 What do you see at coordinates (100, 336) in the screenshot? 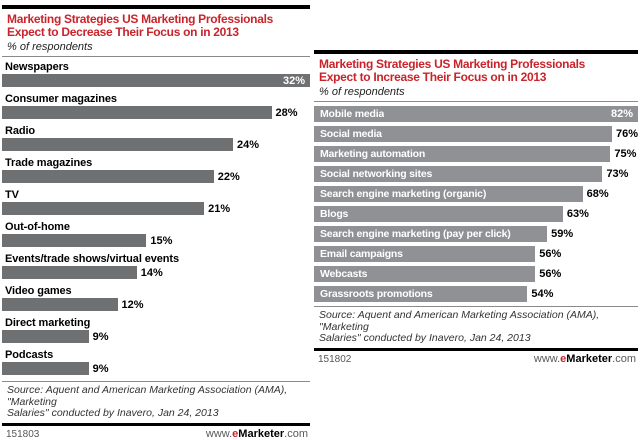
I see `bar-value: 9%` at bounding box center [100, 336].